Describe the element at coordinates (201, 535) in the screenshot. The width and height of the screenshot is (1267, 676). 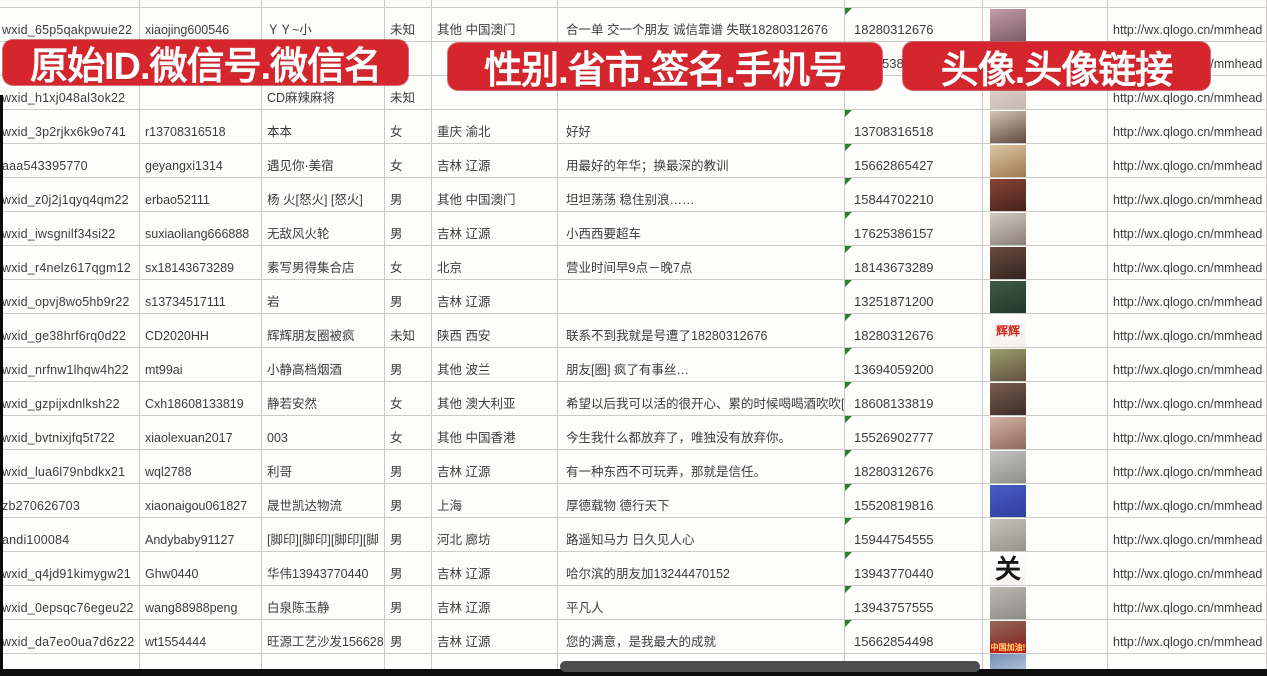
I see `cell-wechat-id: Andybaby91127` at that location.